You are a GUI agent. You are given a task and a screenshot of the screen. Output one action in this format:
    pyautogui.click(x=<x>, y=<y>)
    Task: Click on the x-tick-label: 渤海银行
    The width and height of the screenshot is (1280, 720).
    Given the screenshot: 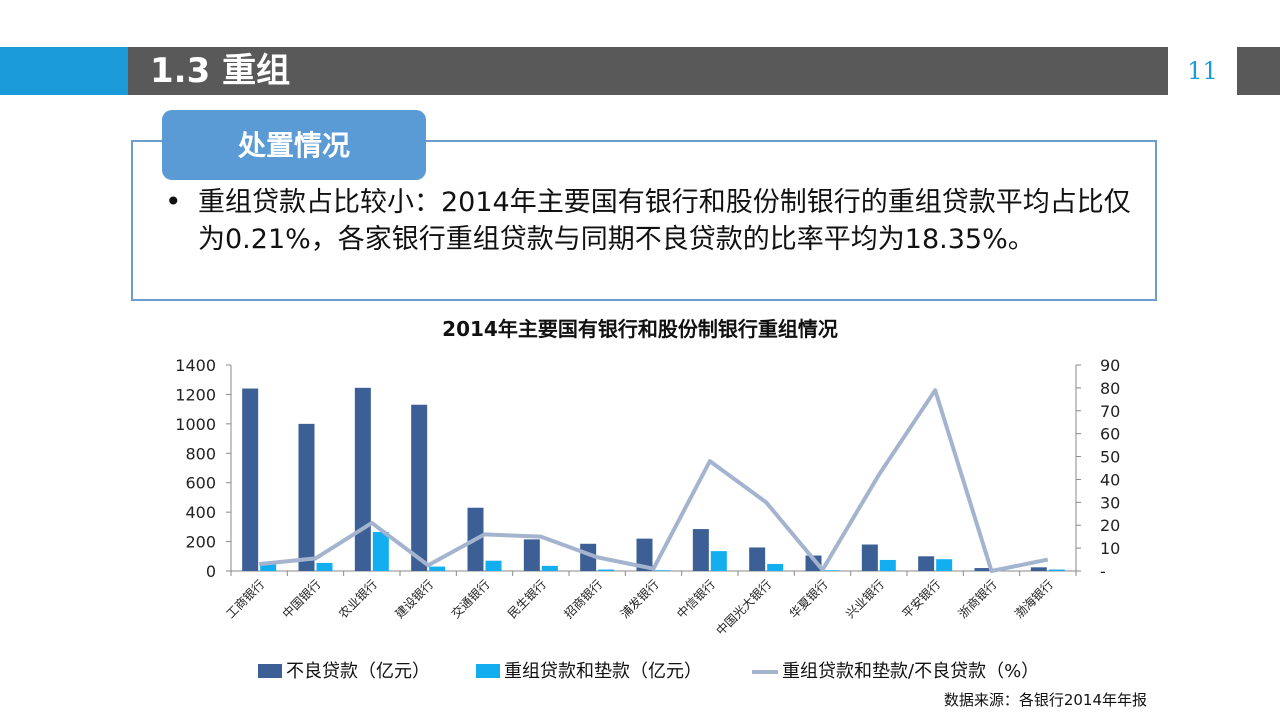 What is the action you would take?
    pyautogui.click(x=1033, y=599)
    